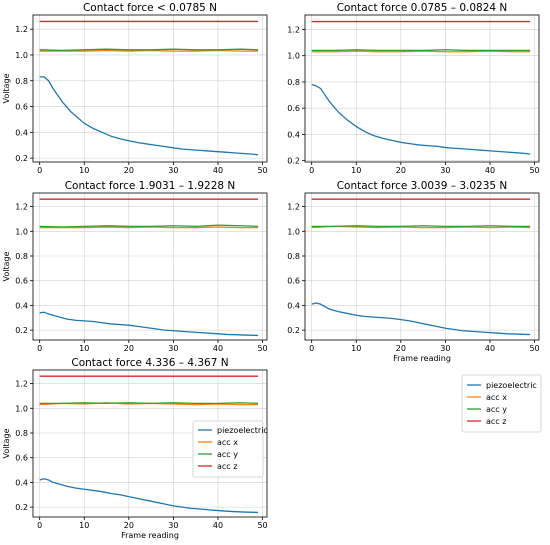 This screenshot has height=545, width=550. What do you see at coordinates (150, 8) in the screenshot?
I see `chart-title: Contact force < 0.0785 N` at bounding box center [150, 8].